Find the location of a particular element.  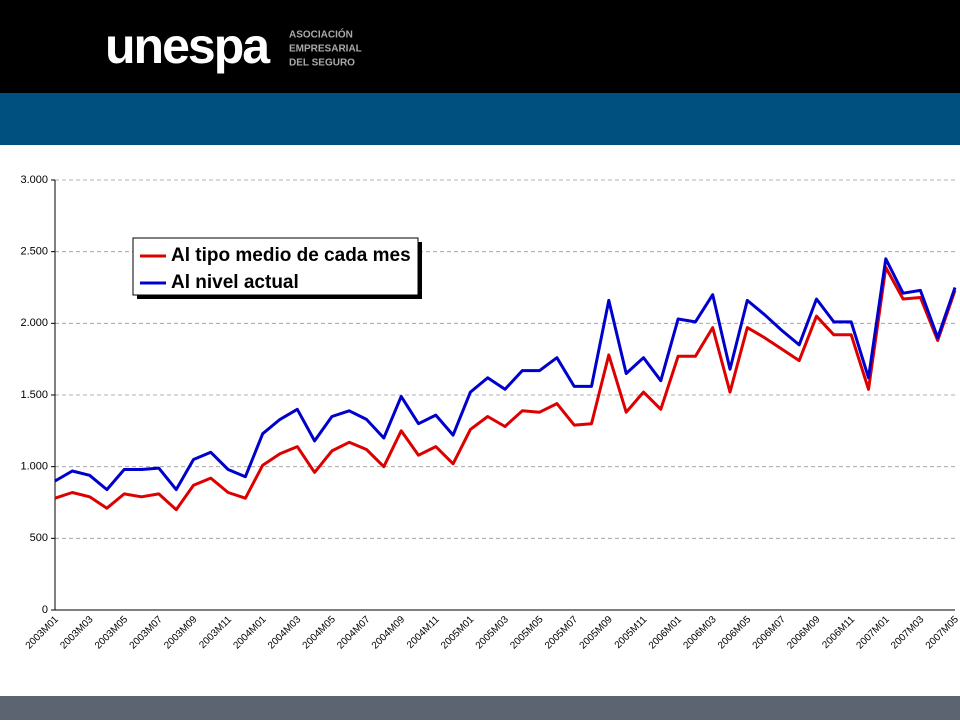

y-tick-label: 500 is located at coordinates (39, 538).